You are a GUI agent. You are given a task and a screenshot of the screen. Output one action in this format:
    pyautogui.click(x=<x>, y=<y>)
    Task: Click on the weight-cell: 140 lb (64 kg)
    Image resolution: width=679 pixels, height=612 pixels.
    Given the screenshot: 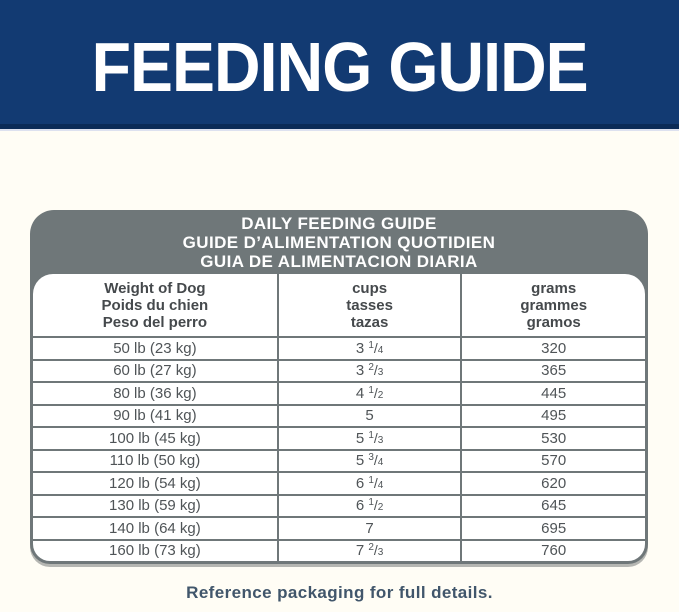 What is the action you would take?
    pyautogui.click(x=155, y=529)
    